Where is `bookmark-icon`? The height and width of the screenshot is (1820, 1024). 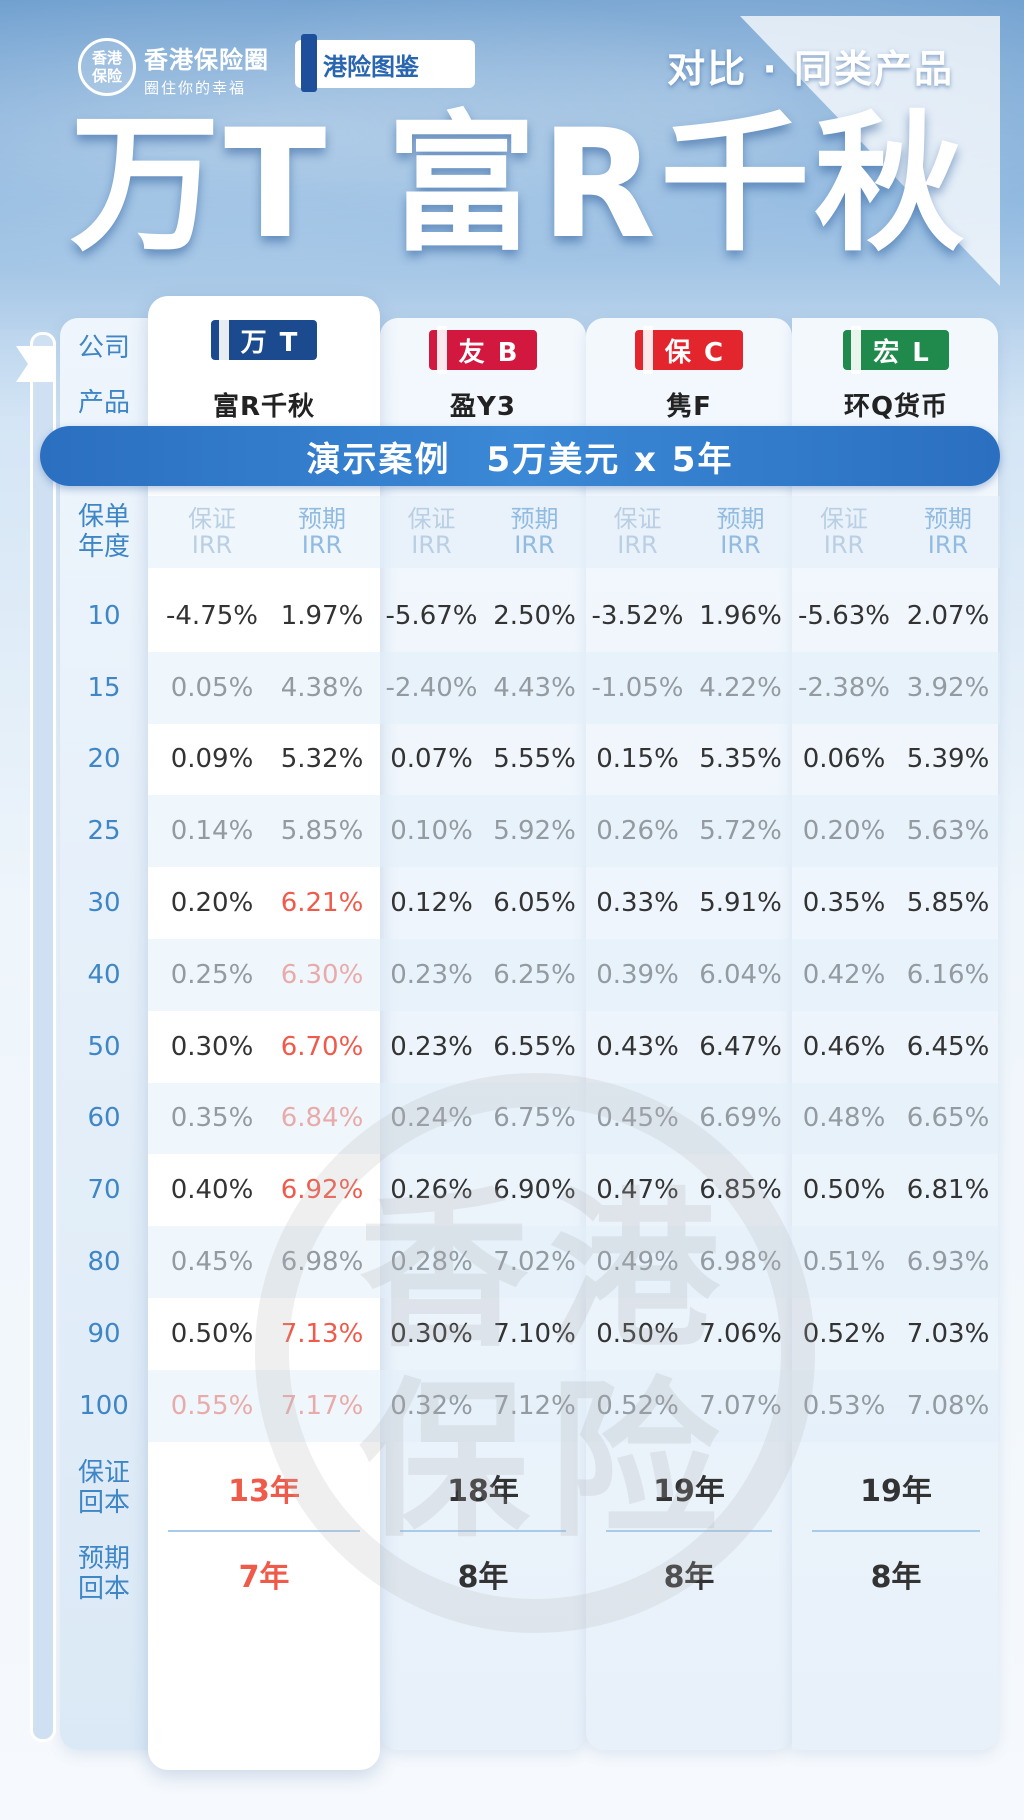 bookmark-icon is located at coordinates (309, 63).